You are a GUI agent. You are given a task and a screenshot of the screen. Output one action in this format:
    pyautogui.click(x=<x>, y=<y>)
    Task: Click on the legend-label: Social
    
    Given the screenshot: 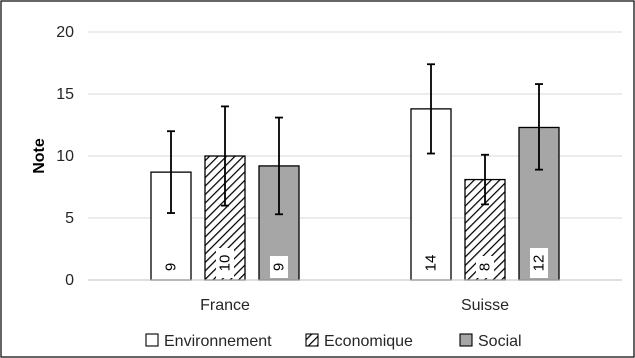 What is the action you would take?
    pyautogui.click(x=500, y=341)
    